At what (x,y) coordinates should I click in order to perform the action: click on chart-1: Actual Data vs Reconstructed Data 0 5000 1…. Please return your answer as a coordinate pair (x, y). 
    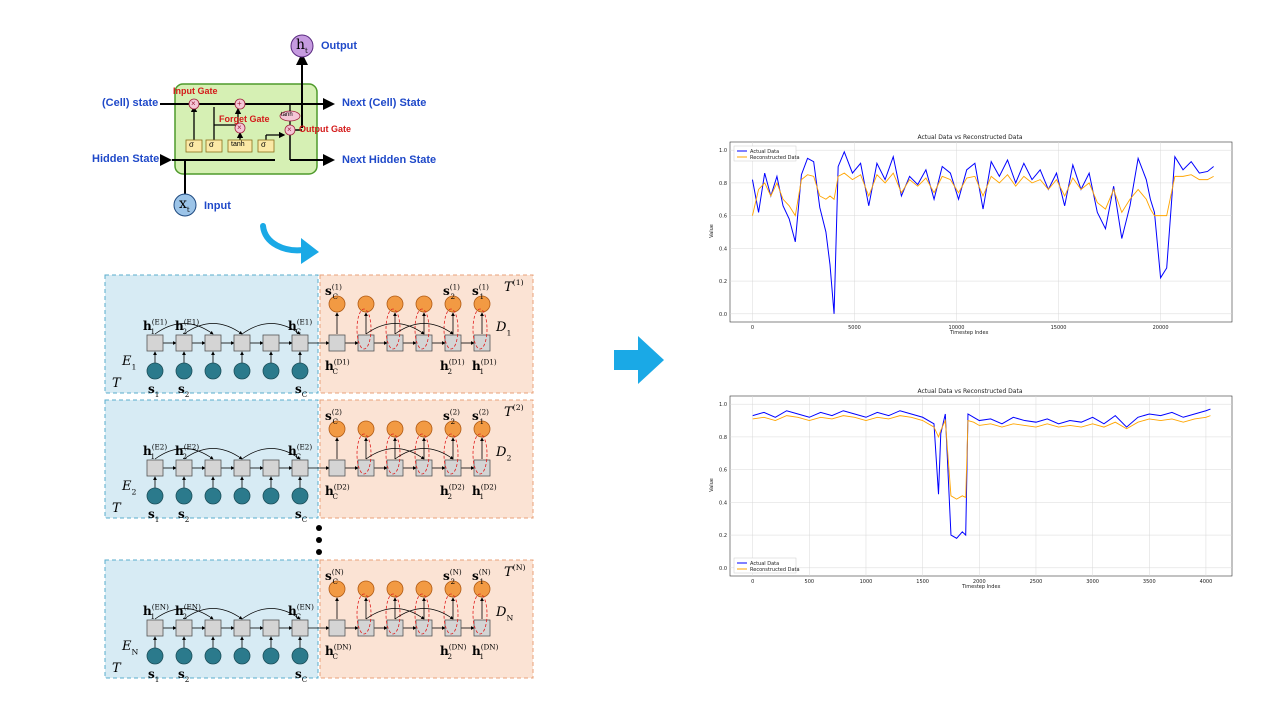
    Looking at the image, I should click on (970, 237).